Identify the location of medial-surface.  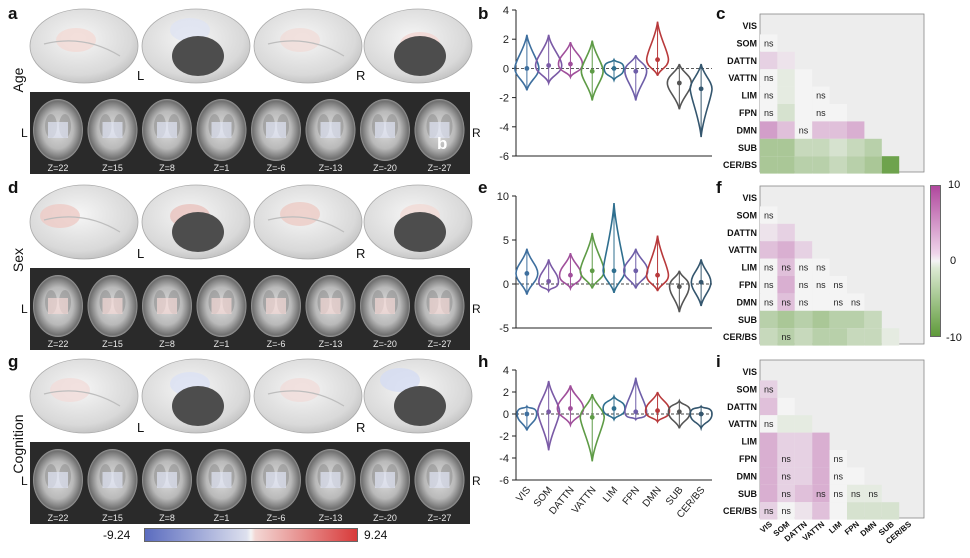
(196, 396).